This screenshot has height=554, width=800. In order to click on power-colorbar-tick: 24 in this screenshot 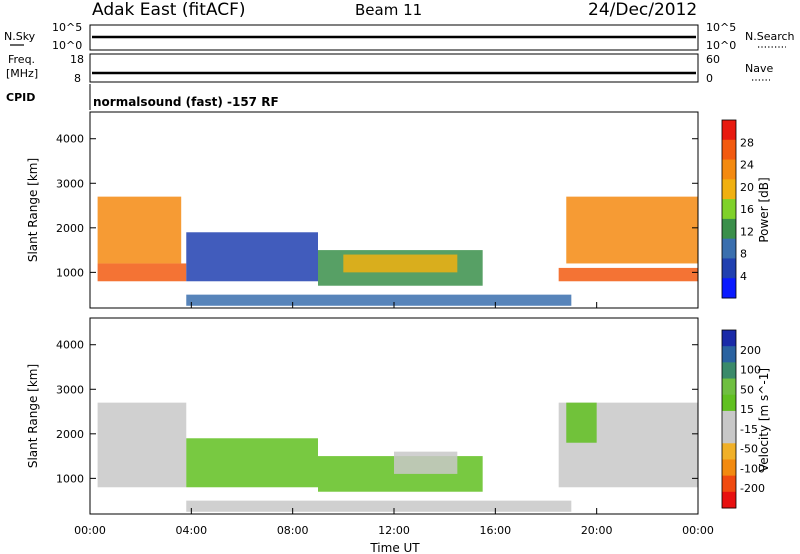, I will do `click(747, 165)`.